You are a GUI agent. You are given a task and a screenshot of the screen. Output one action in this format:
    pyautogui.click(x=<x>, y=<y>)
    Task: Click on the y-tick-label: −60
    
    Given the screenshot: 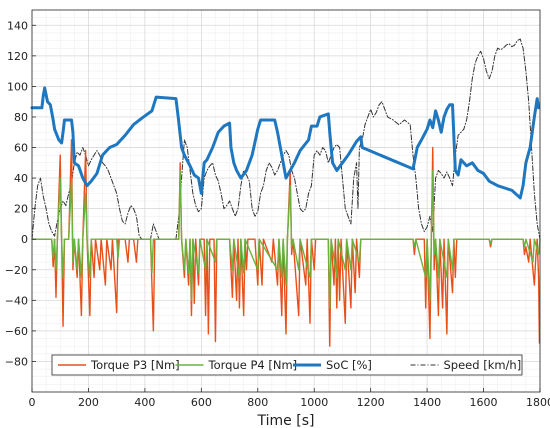 What is the action you would take?
    pyautogui.click(x=16, y=331)
    